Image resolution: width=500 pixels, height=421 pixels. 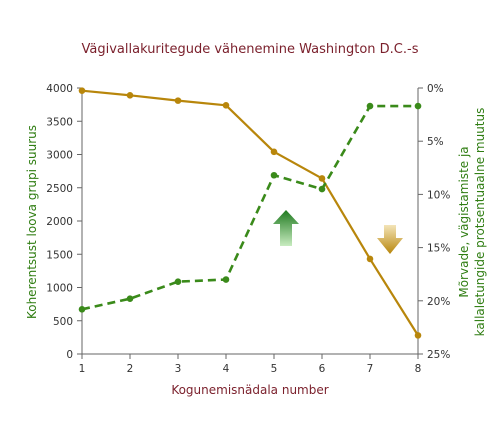 What do you see at coordinates (438, 195) in the screenshot?
I see `y-right-tick-label: 10%` at bounding box center [438, 195].